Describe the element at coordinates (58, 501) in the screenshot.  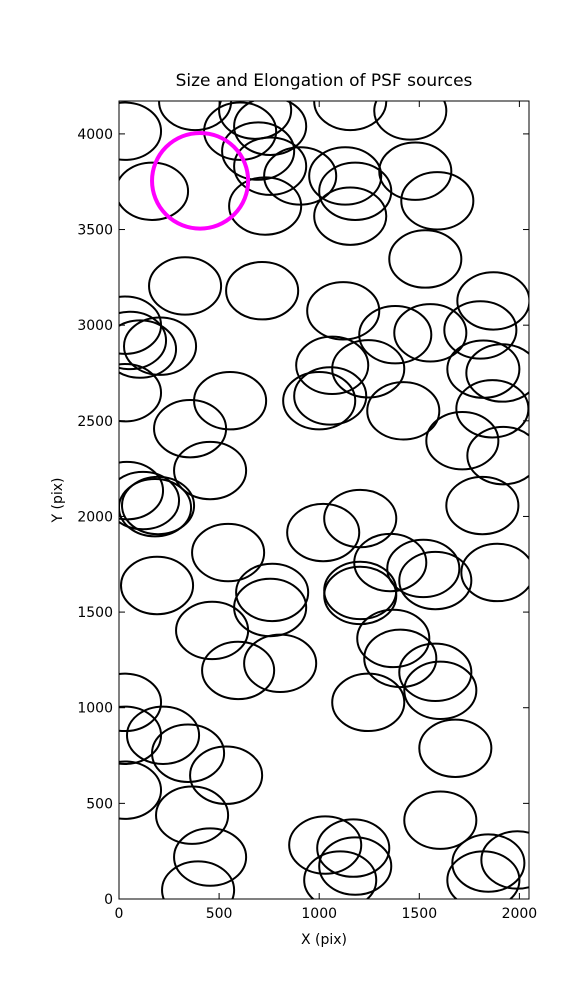
I see `y-axis-label: Y (pix)` at that location.